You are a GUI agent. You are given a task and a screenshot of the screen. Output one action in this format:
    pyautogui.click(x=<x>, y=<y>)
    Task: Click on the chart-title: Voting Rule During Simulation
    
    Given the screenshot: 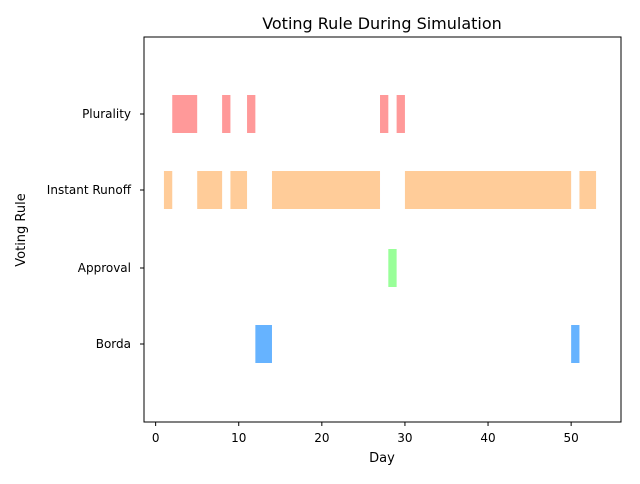 What is the action you would take?
    pyautogui.click(x=382, y=23)
    